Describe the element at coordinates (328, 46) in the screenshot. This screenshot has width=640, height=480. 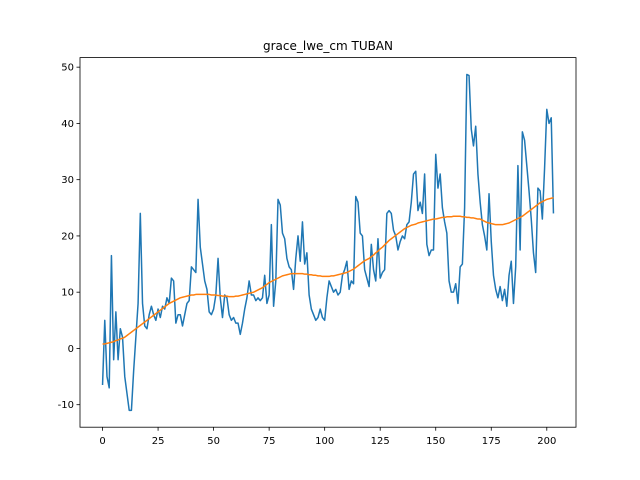
I see `chart-title: grace_lwe_cm TUBAN` at that location.